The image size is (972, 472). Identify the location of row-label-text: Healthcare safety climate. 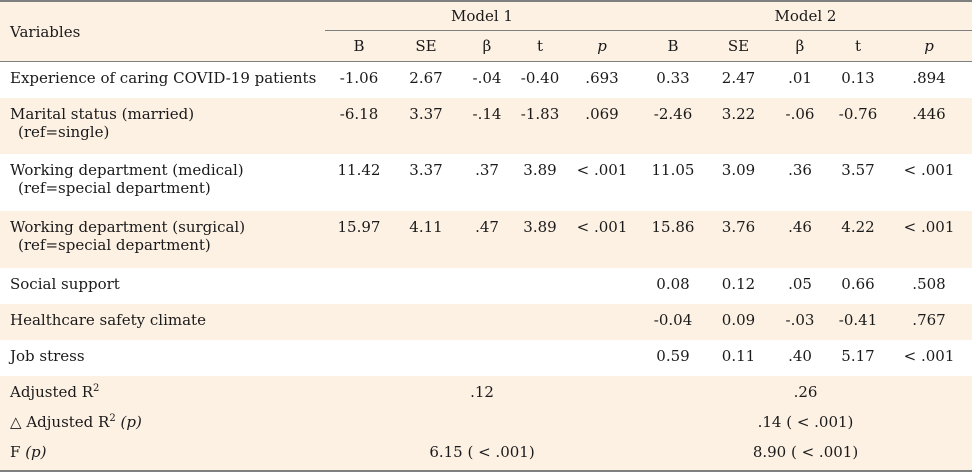
(108, 320).